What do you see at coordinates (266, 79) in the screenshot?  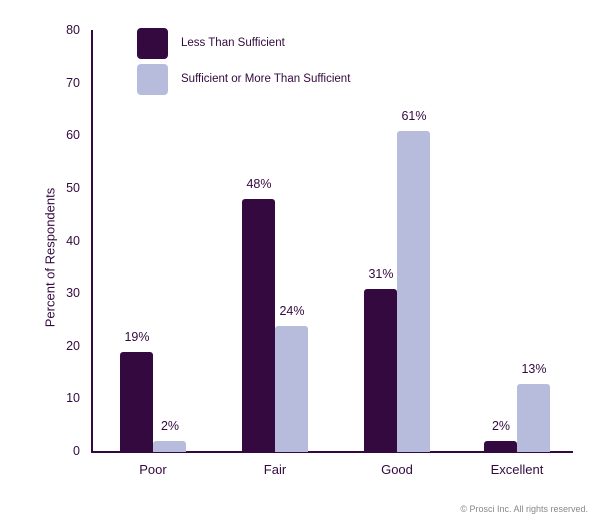 I see `legend-label-sufficient: Sufficient or More Than Sufficient` at bounding box center [266, 79].